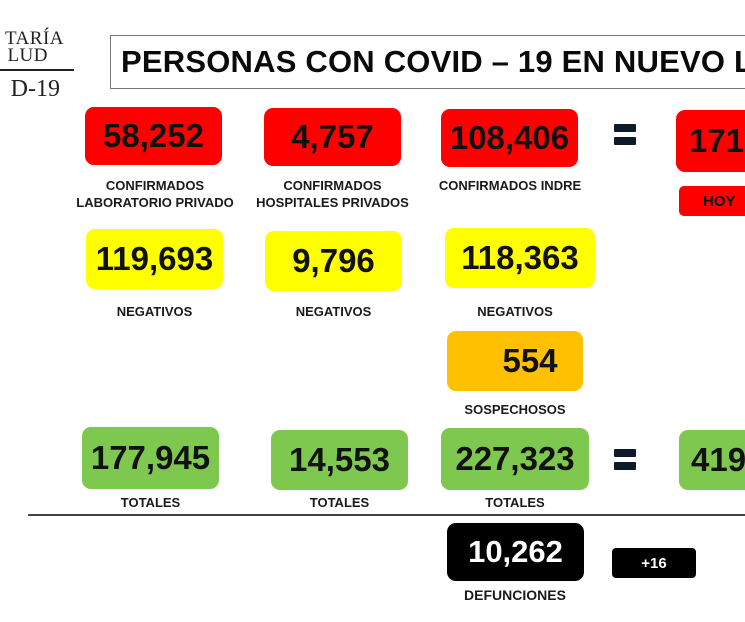  What do you see at coordinates (433, 61) in the screenshot?
I see `page-title: PERSONAS CON COVID – 19 EN NUEVO LEÓN` at bounding box center [433, 61].